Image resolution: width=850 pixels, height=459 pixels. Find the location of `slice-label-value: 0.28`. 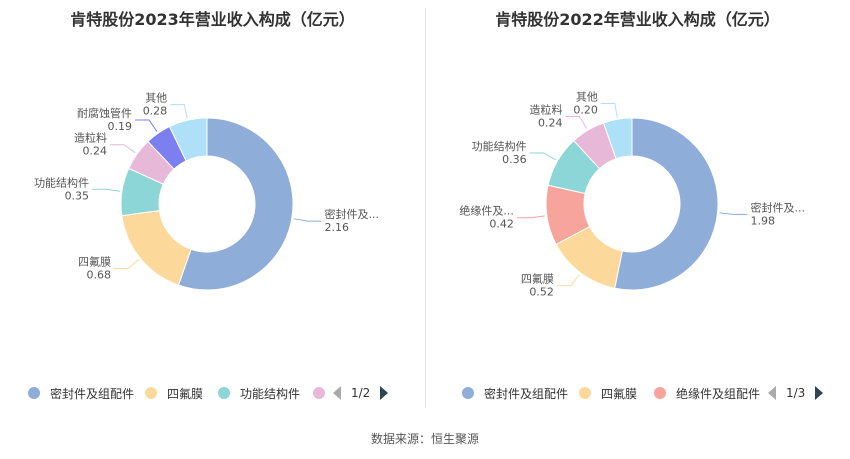

slice-label-value: 0.28 is located at coordinates (155, 111).